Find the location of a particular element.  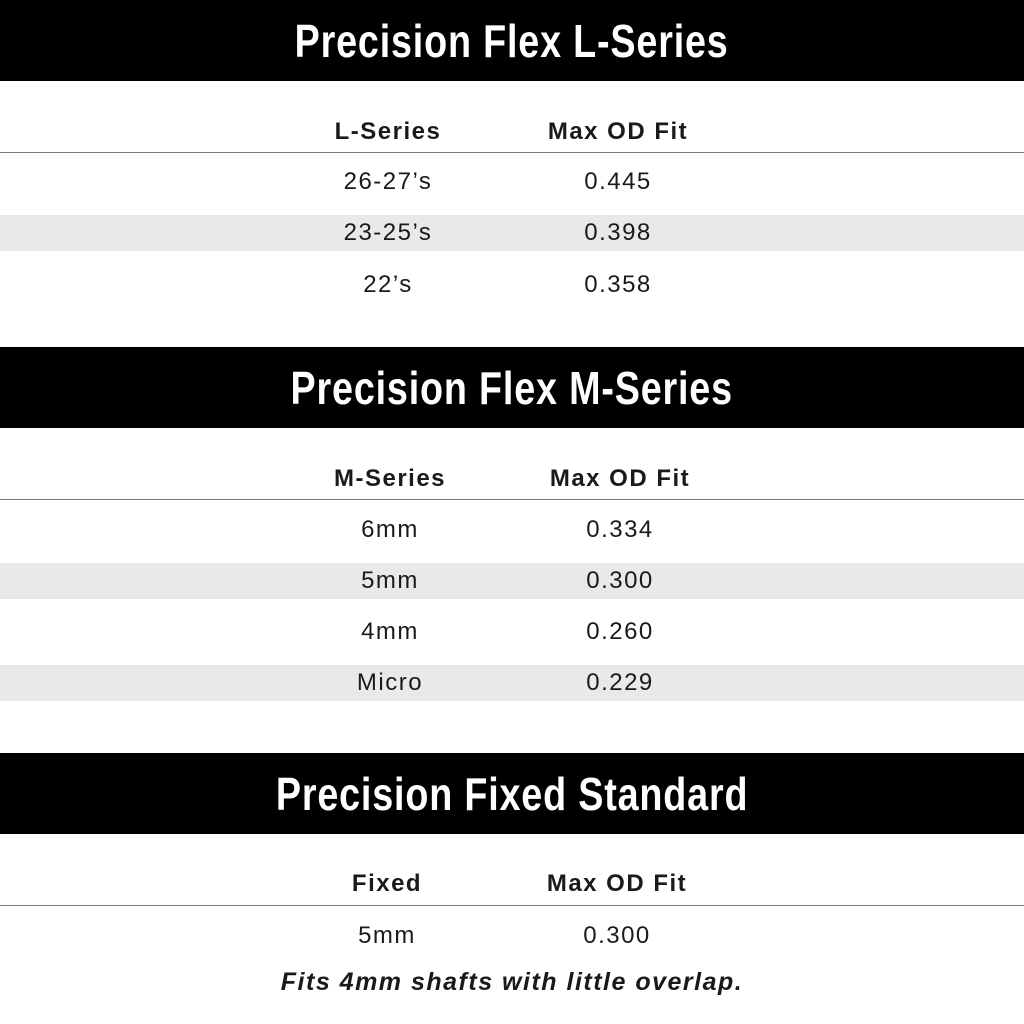

section-title-banner: Precision Flex L-Series is located at coordinates (512, 40).